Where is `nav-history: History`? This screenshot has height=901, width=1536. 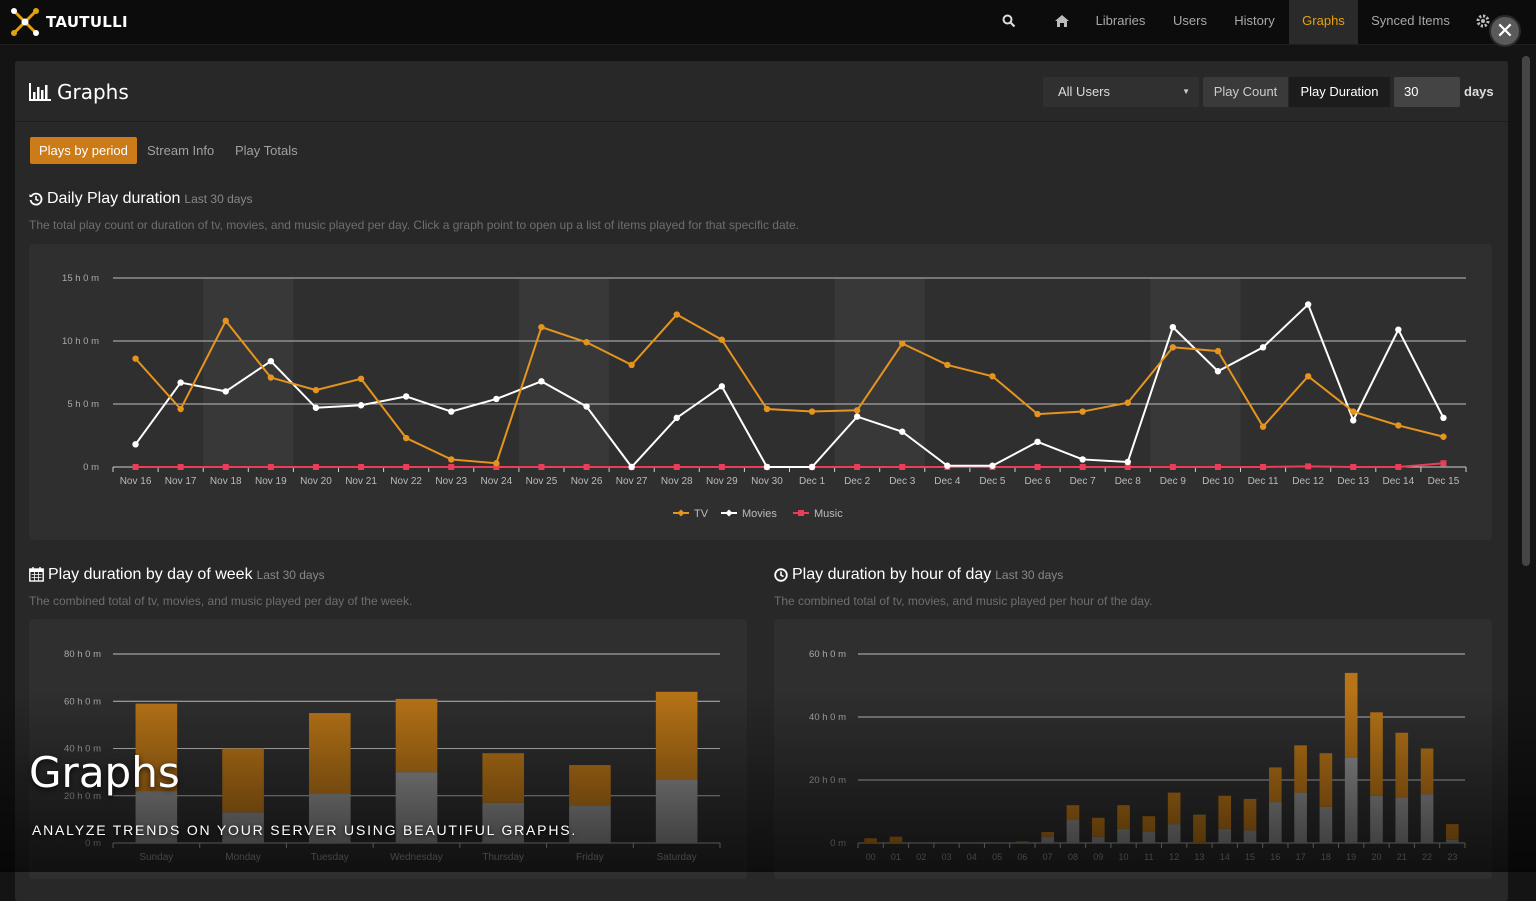 nav-history: History is located at coordinates (1254, 20).